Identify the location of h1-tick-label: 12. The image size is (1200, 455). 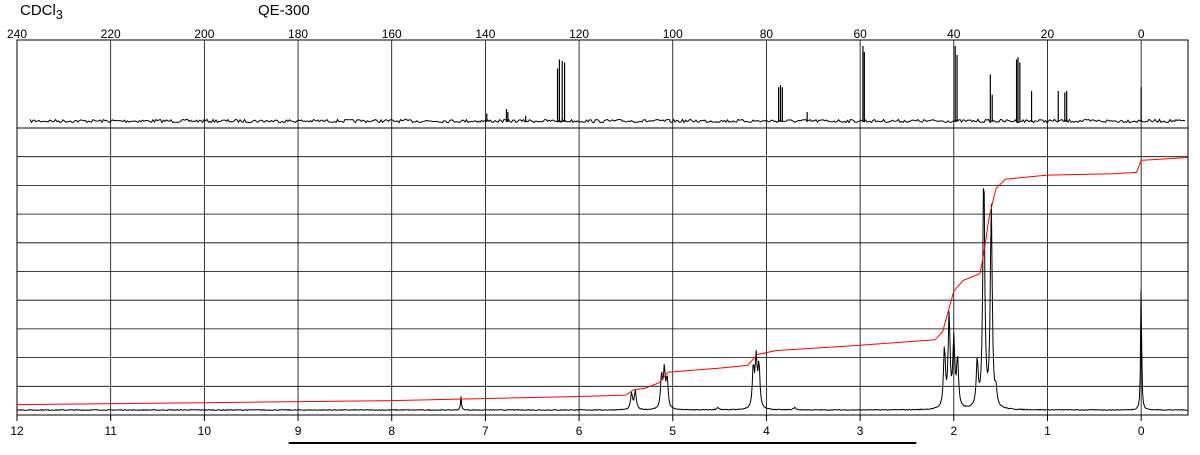
(17, 431).